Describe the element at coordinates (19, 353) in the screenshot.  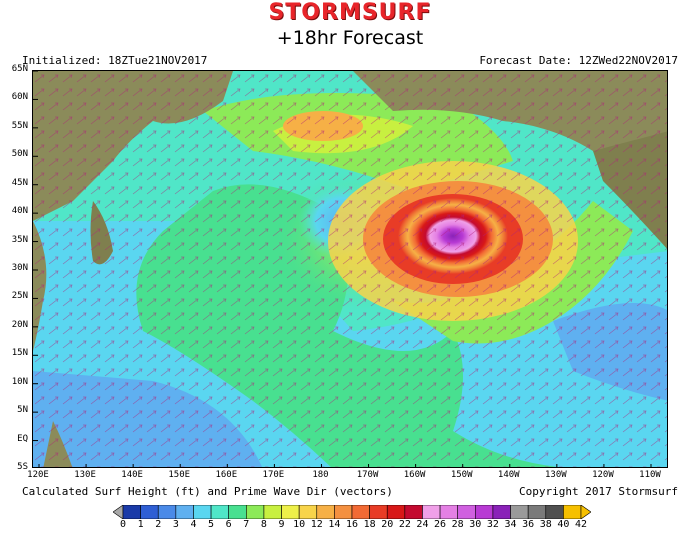
I see `lat-label: 15N` at that location.